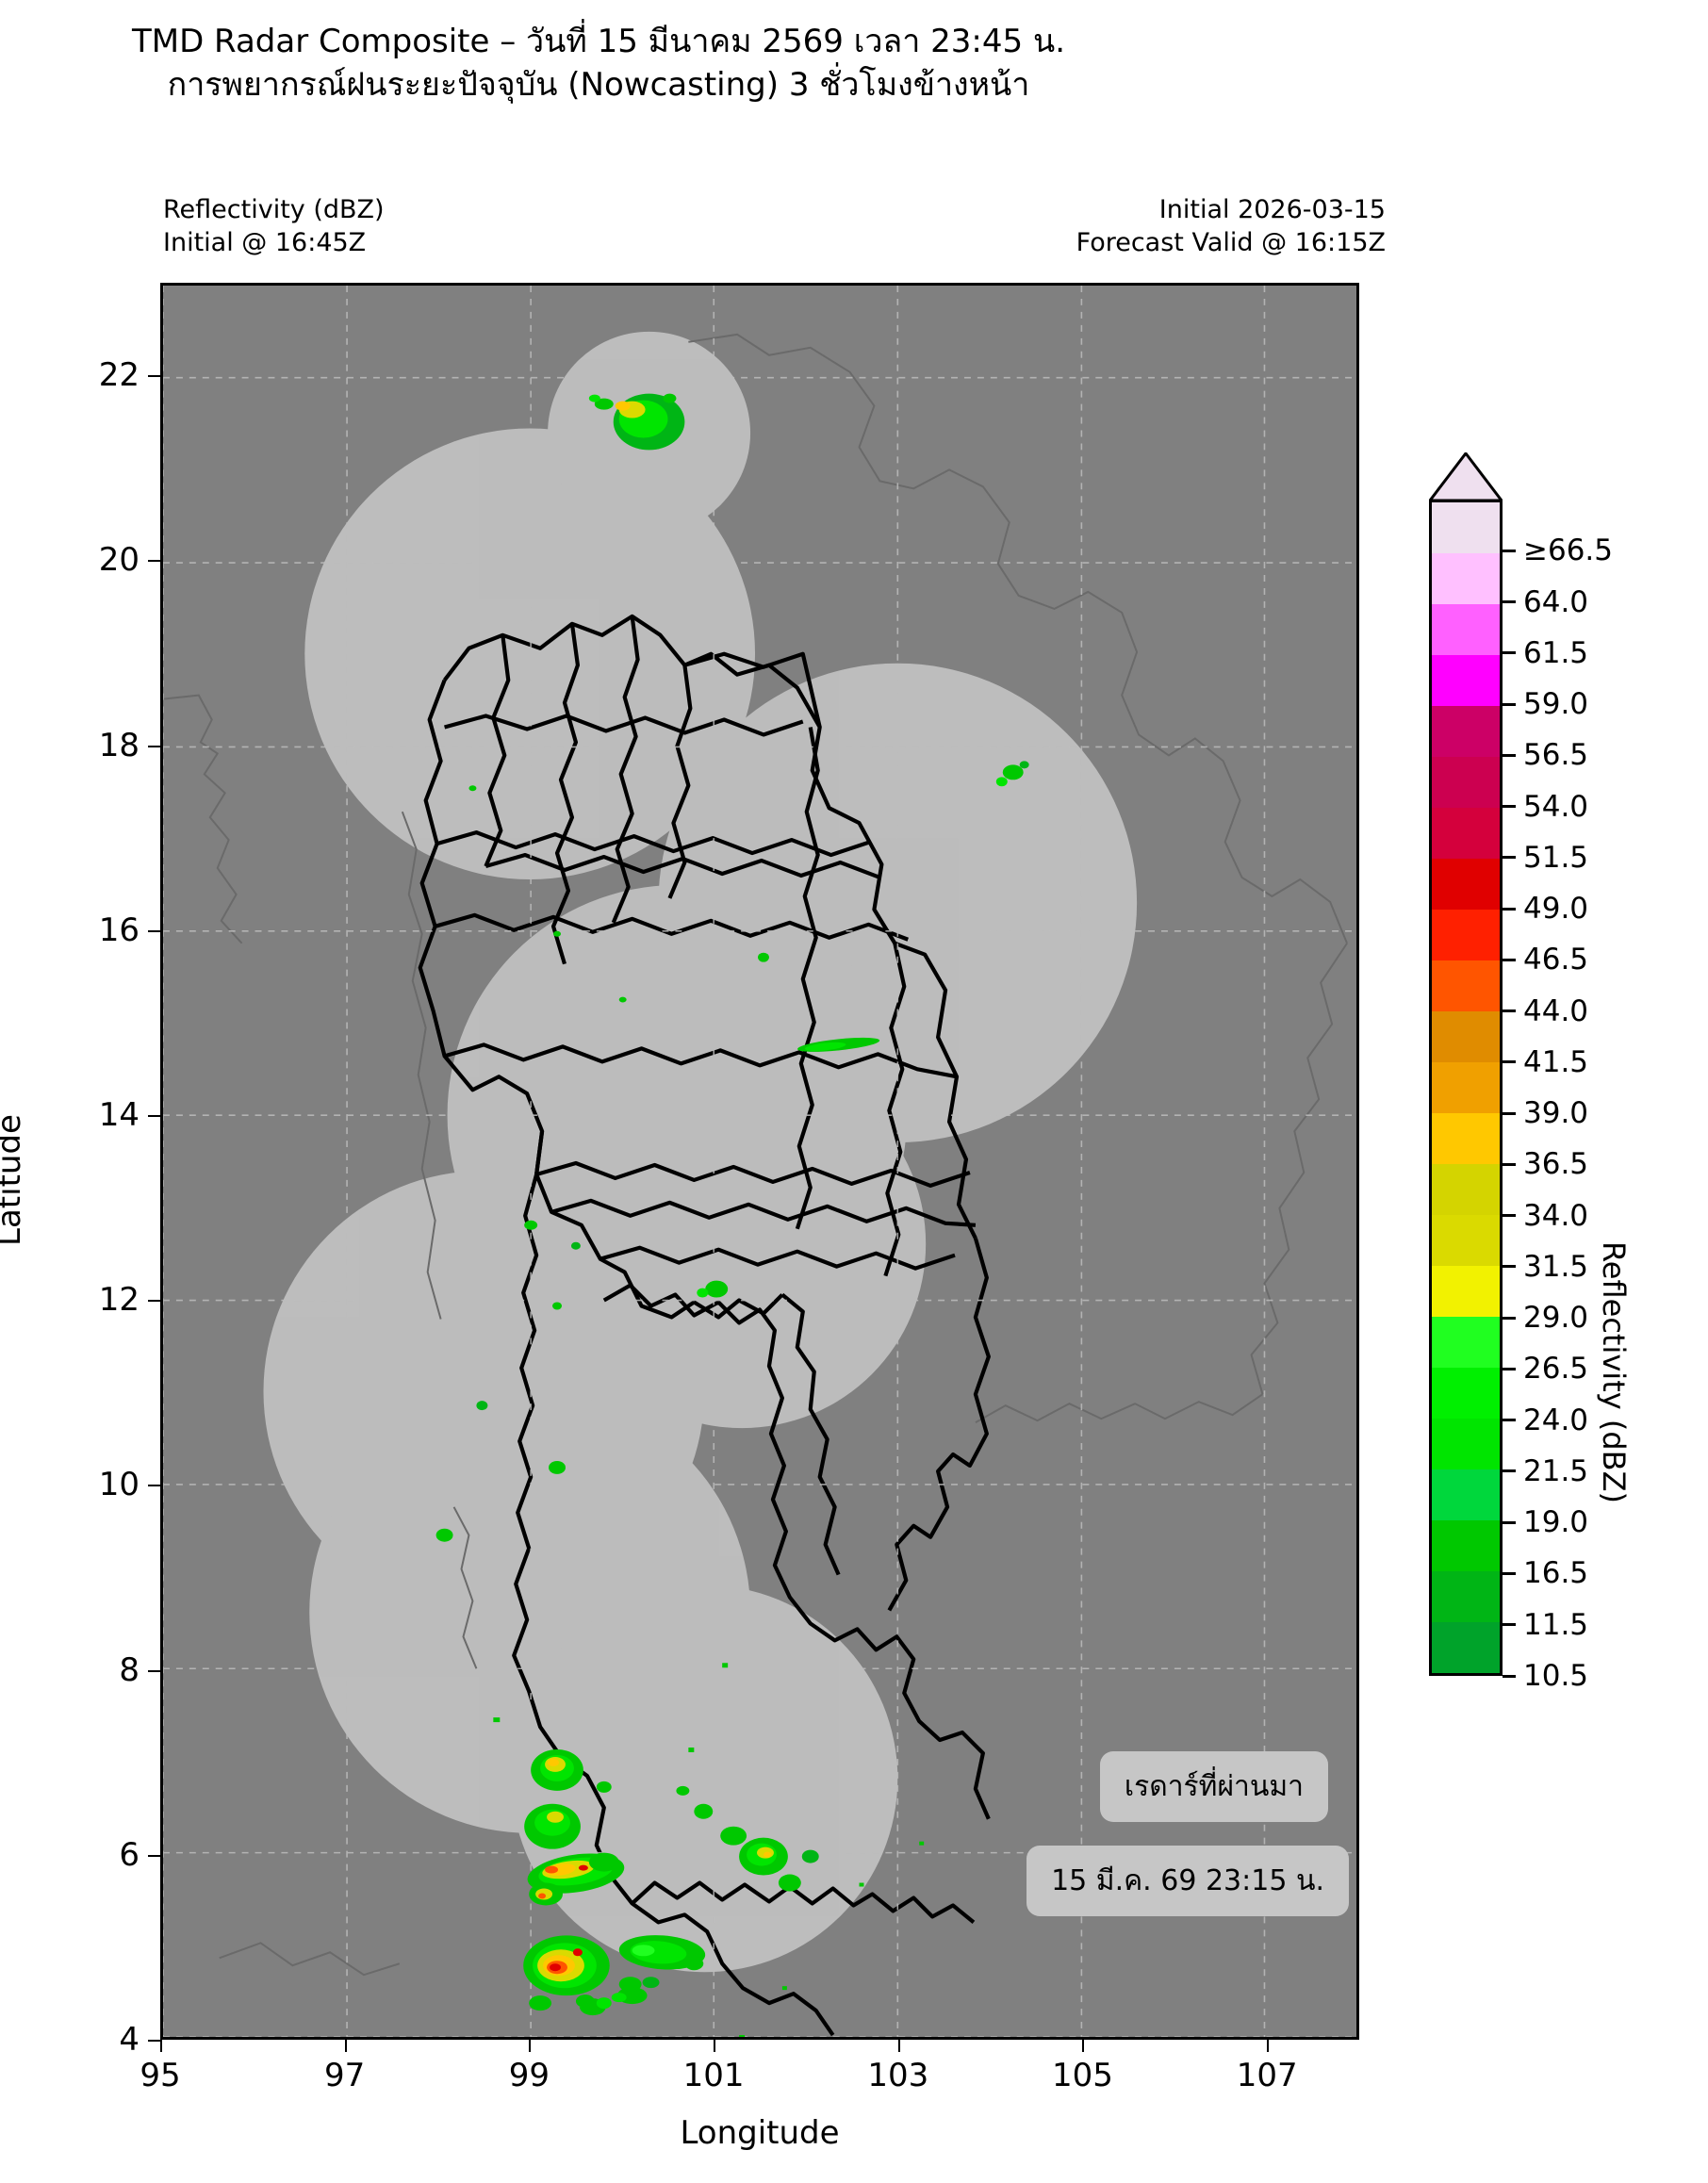  Describe the element at coordinates (1556, 1318) in the screenshot. I see `colorbar-tick-label: 29.0` at that location.